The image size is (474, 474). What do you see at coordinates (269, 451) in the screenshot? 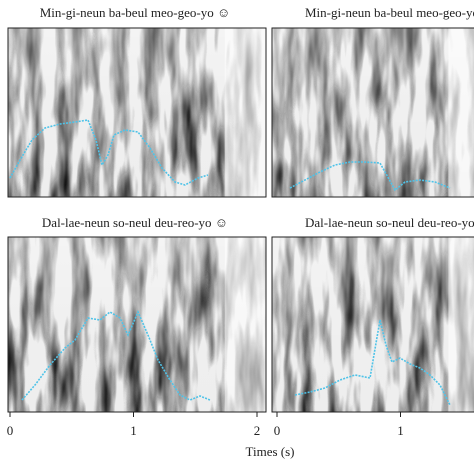
I see `x-axis-label: Times (s)` at bounding box center [269, 451].